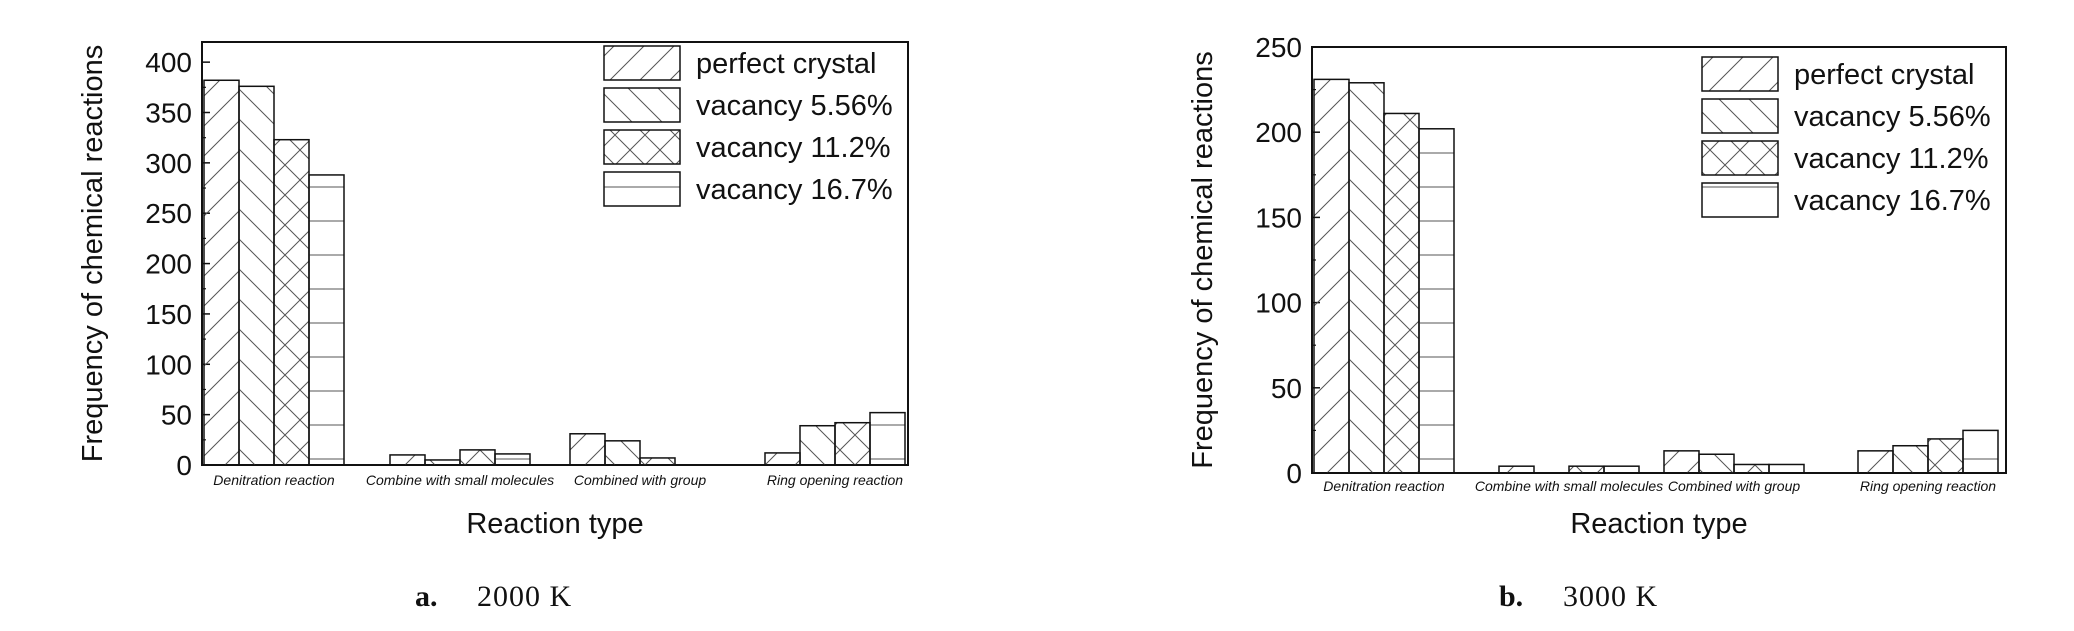  Describe the element at coordinates (426, 596) in the screenshot. I see `caption-letter: a.` at that location.